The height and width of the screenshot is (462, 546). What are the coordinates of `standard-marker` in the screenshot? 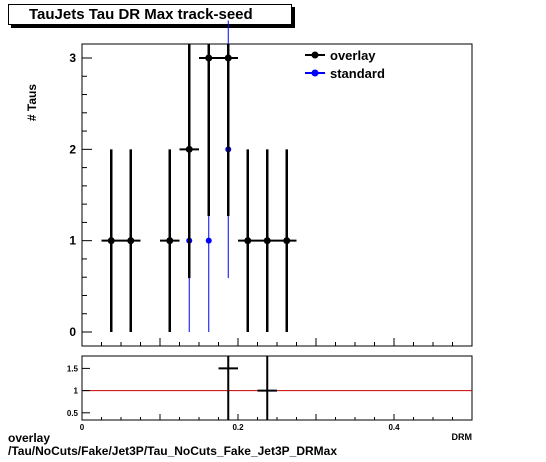 It's located at (208, 240).